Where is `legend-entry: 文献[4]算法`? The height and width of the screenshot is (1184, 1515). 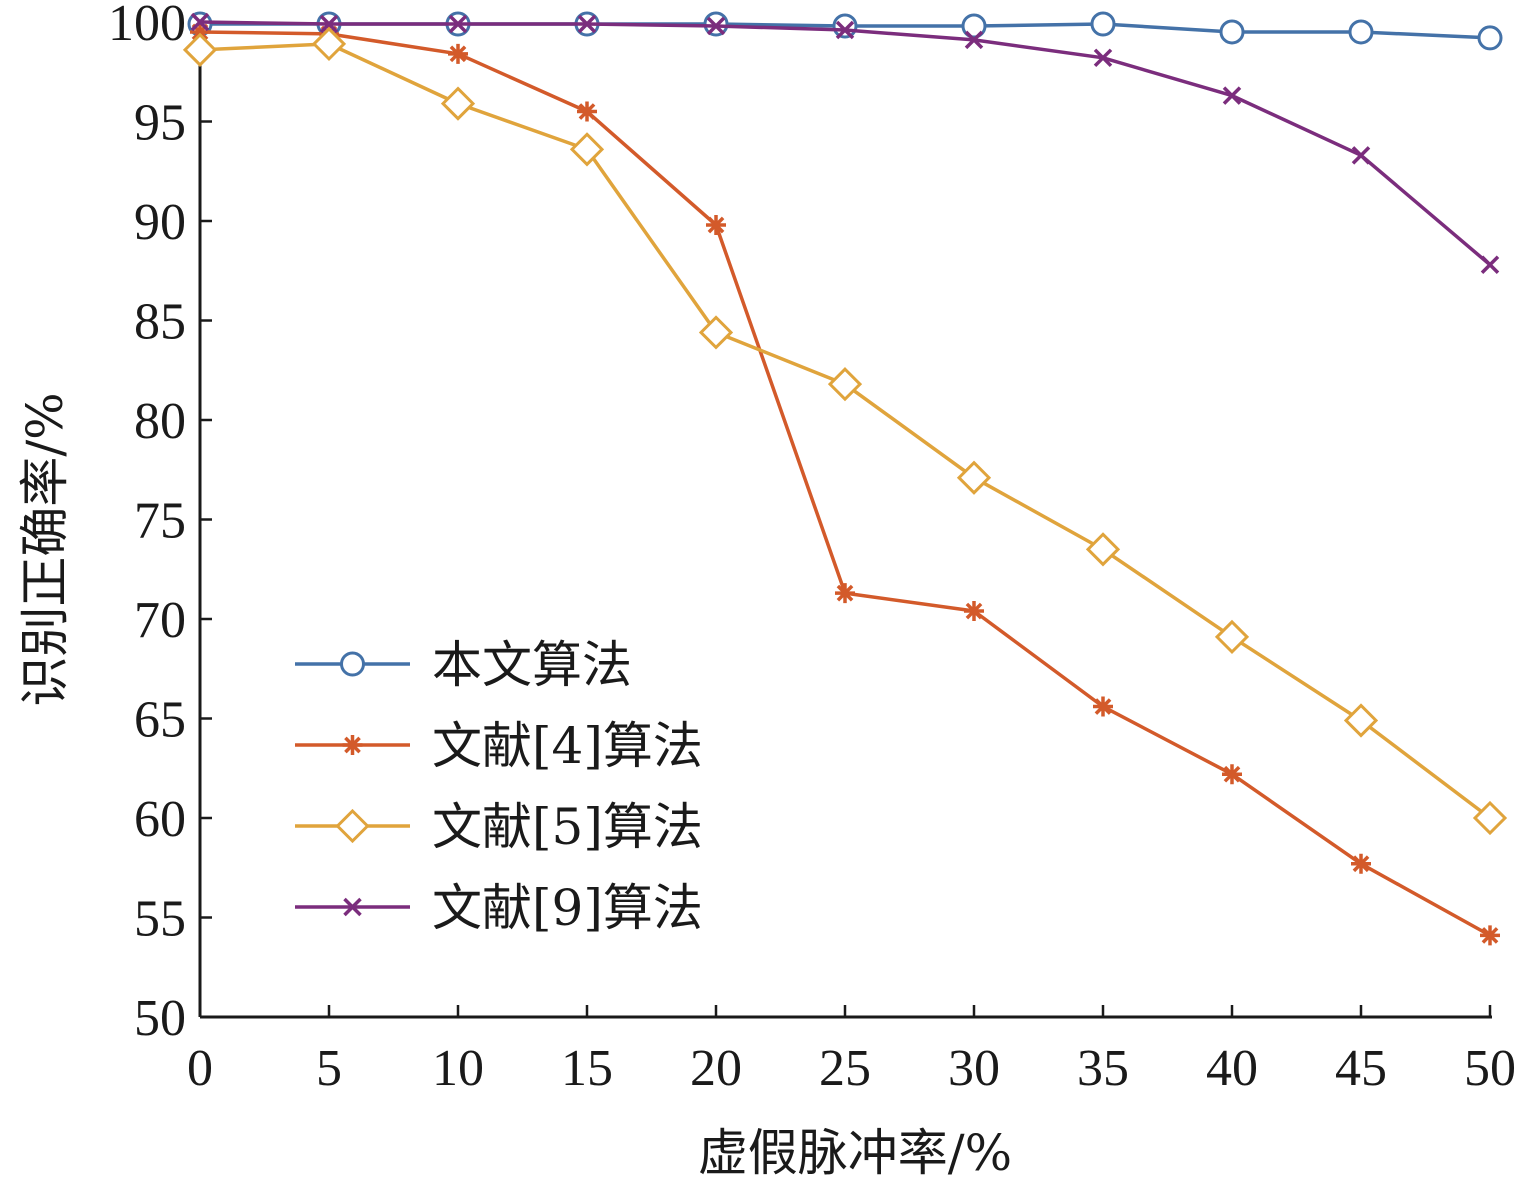 legend-entry: 文献[4]算法 is located at coordinates (499, 746).